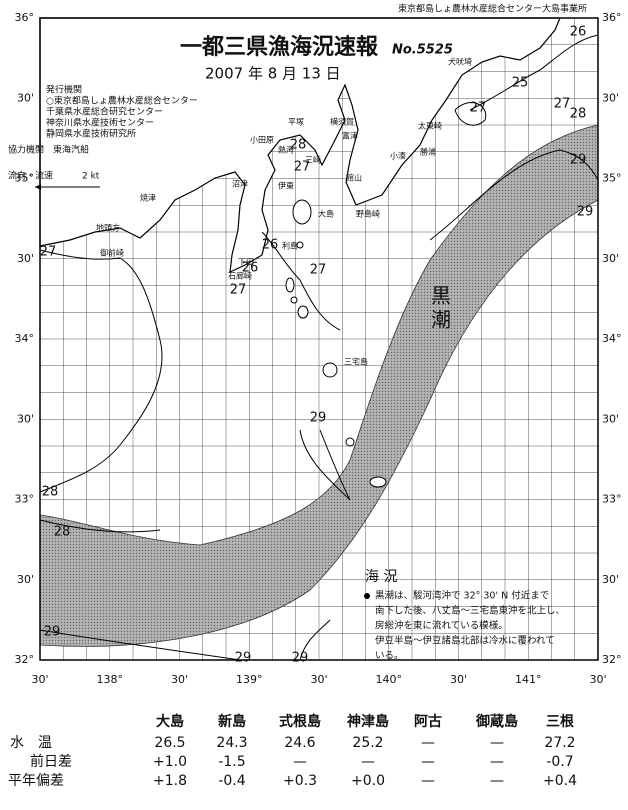 This screenshot has height=810, width=628. What do you see at coordinates (262, 140) in the screenshot?
I see `place-name: 小田原` at bounding box center [262, 140].